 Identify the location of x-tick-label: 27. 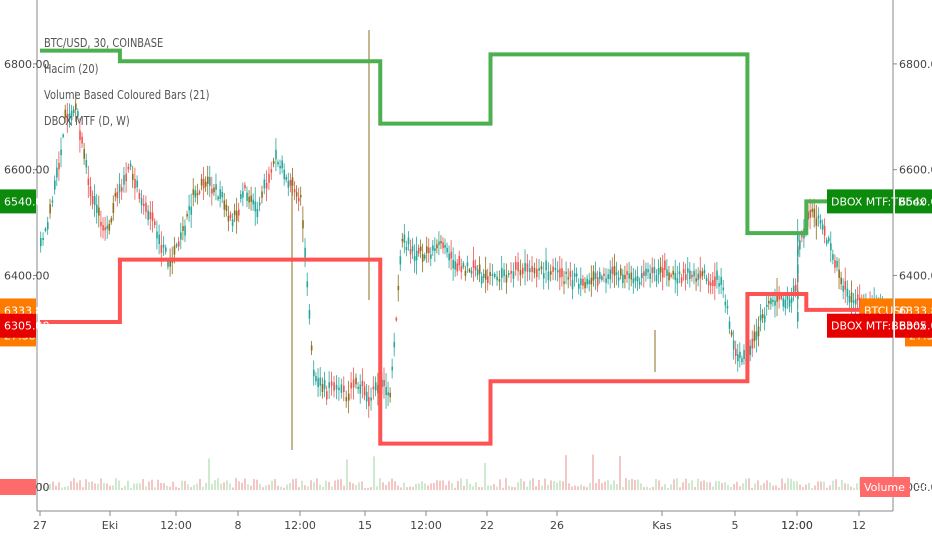
(40, 525).